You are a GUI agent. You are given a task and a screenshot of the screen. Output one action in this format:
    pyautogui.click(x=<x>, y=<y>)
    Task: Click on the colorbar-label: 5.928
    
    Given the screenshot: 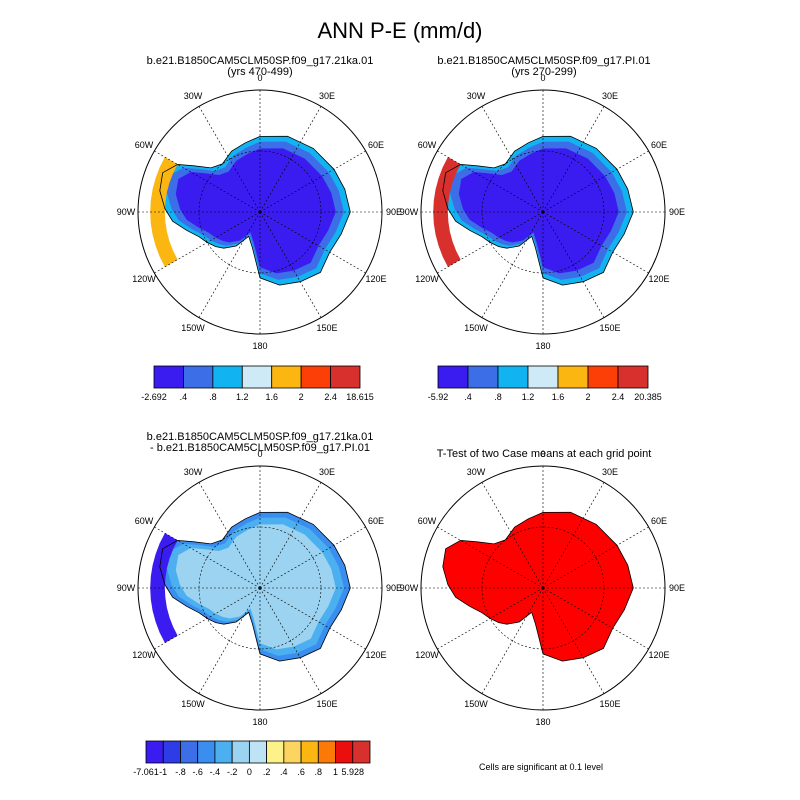 What is the action you would take?
    pyautogui.click(x=353, y=772)
    